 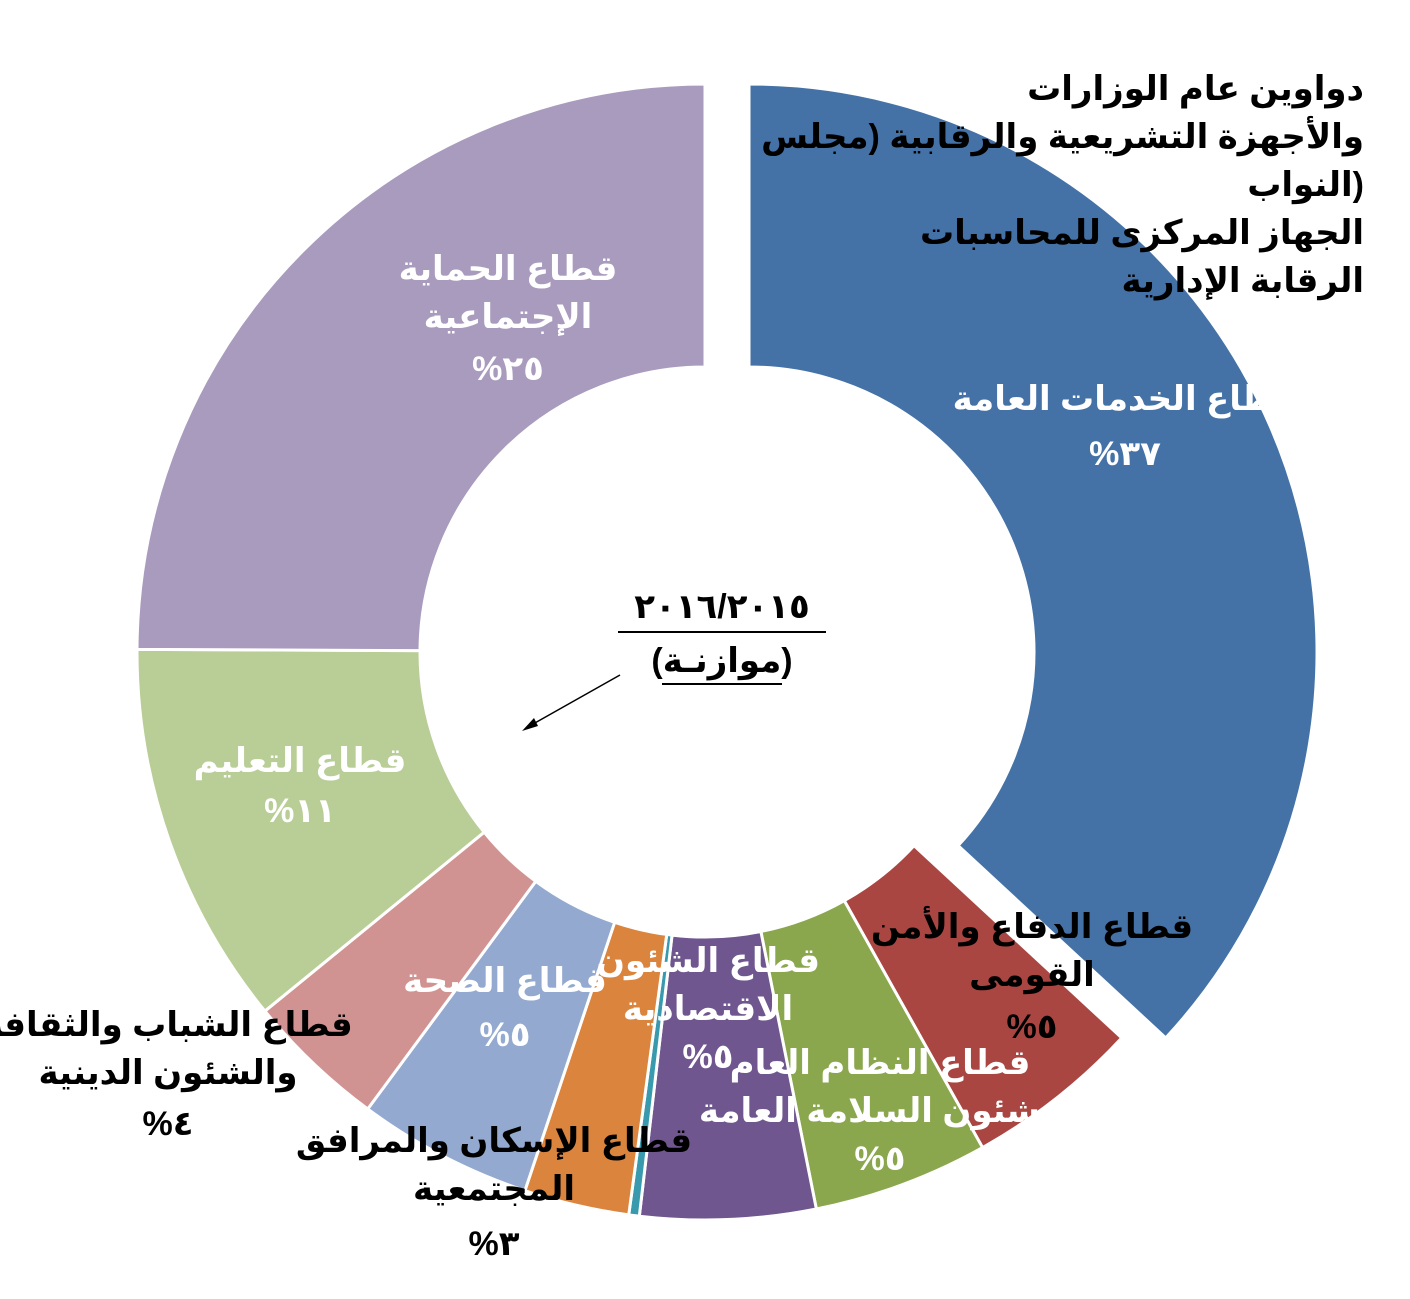 I want to click on center-arrow-icon, so click(x=571, y=702).